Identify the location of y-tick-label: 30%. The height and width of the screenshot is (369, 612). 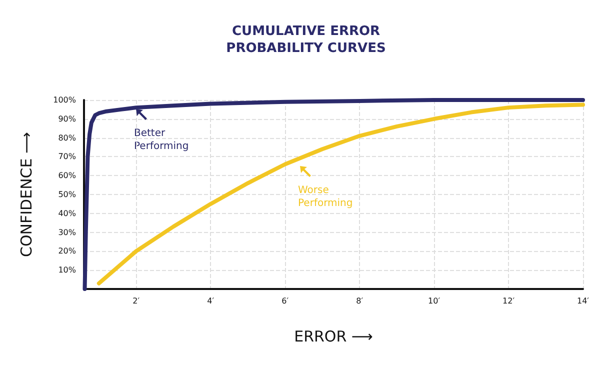
(67, 232).